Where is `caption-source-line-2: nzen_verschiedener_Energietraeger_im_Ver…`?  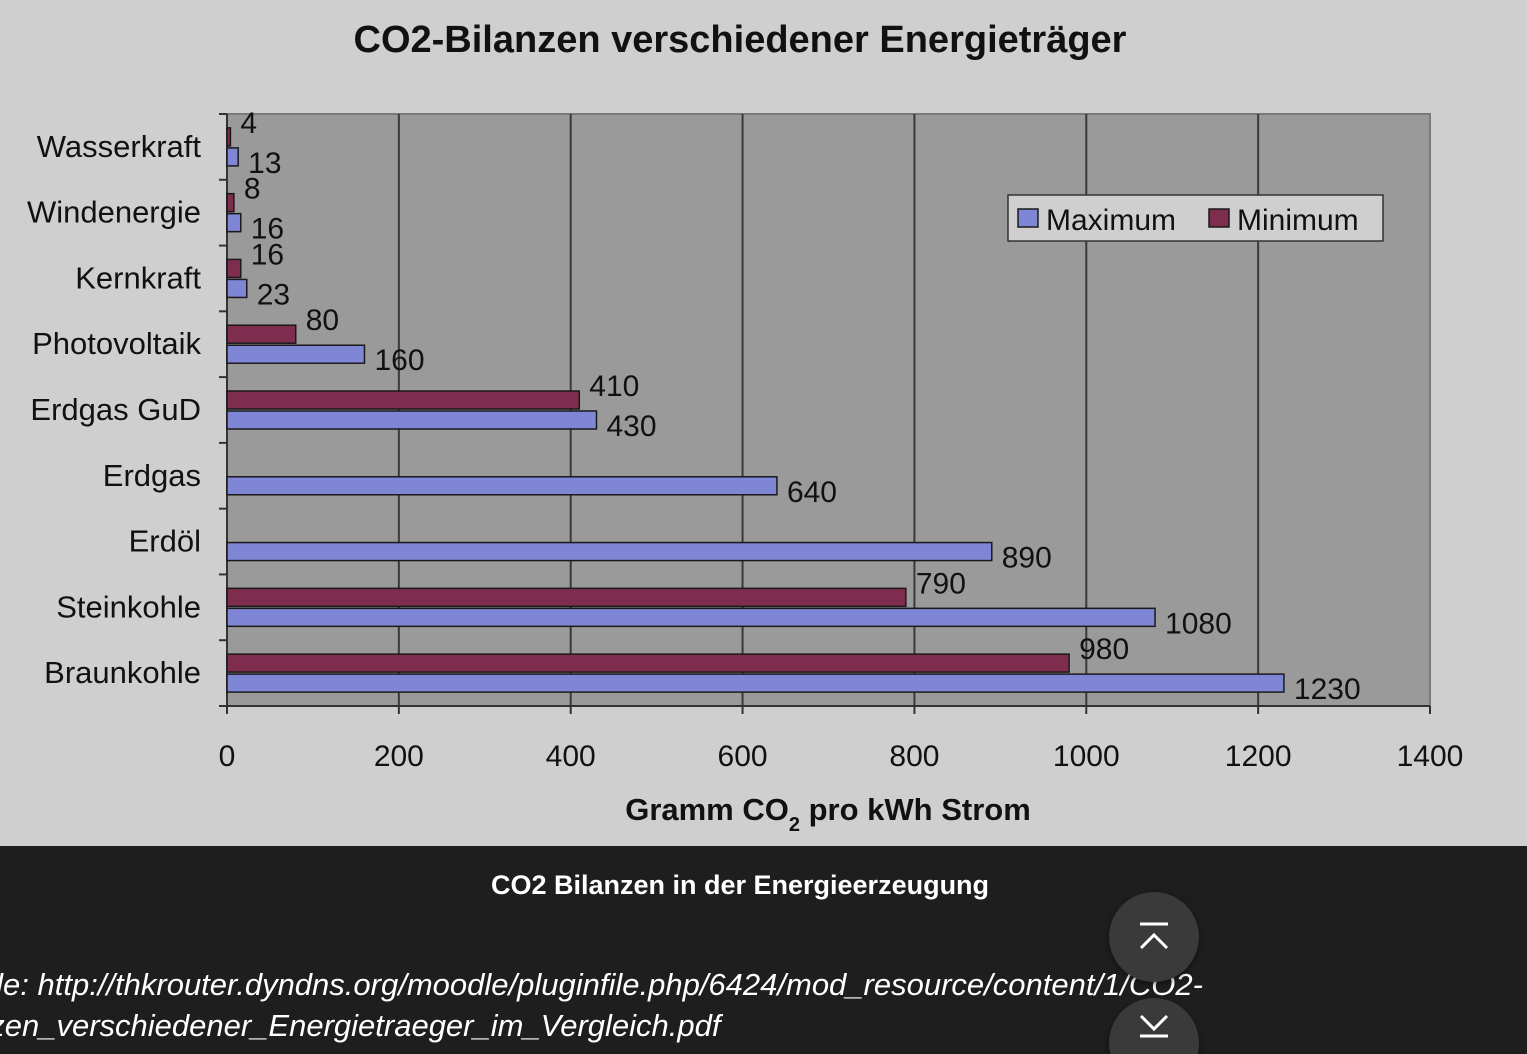 caption-source-line-2: nzen_verschiedener_Energietraeger_im_Ver… is located at coordinates (360, 1025).